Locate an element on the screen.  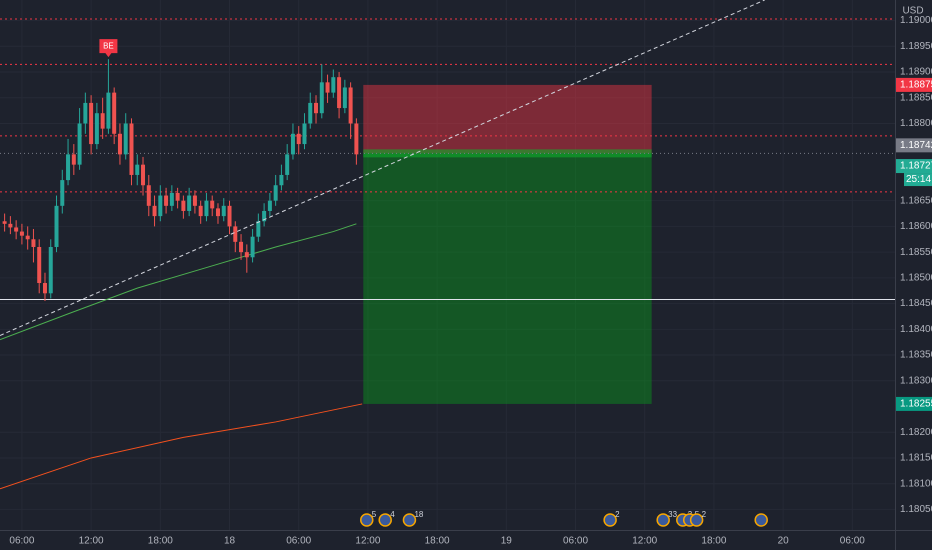
x-tick-label: 19 is located at coordinates (507, 541).